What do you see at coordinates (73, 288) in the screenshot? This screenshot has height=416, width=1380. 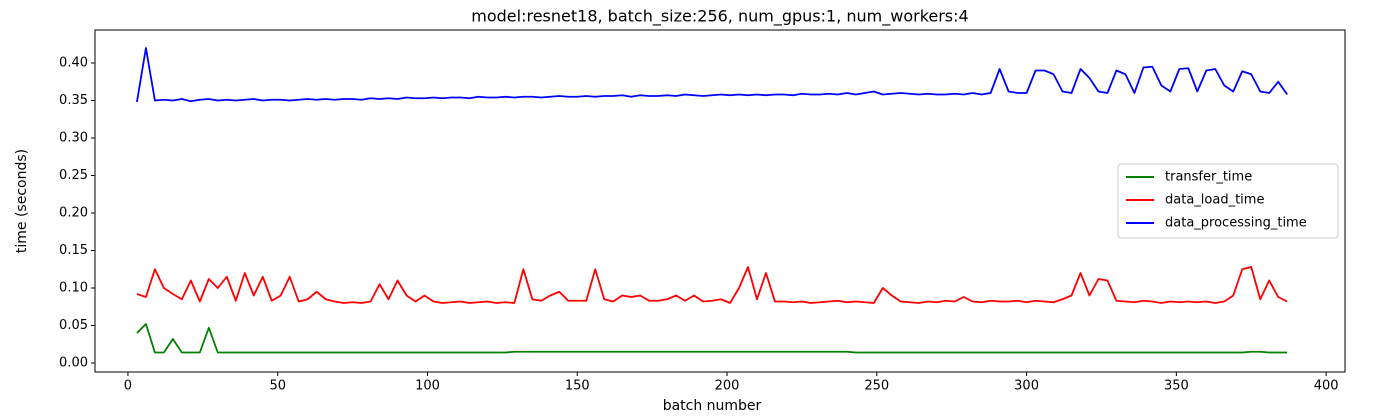 I see `y-tick-label: 0.10` at bounding box center [73, 288].